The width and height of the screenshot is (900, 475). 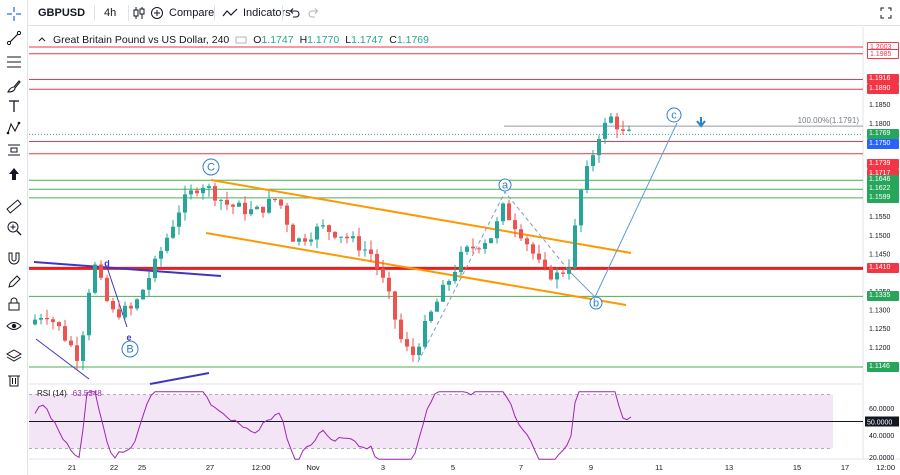 What do you see at coordinates (886, 13) in the screenshot?
I see `fullscreen-button` at bounding box center [886, 13].